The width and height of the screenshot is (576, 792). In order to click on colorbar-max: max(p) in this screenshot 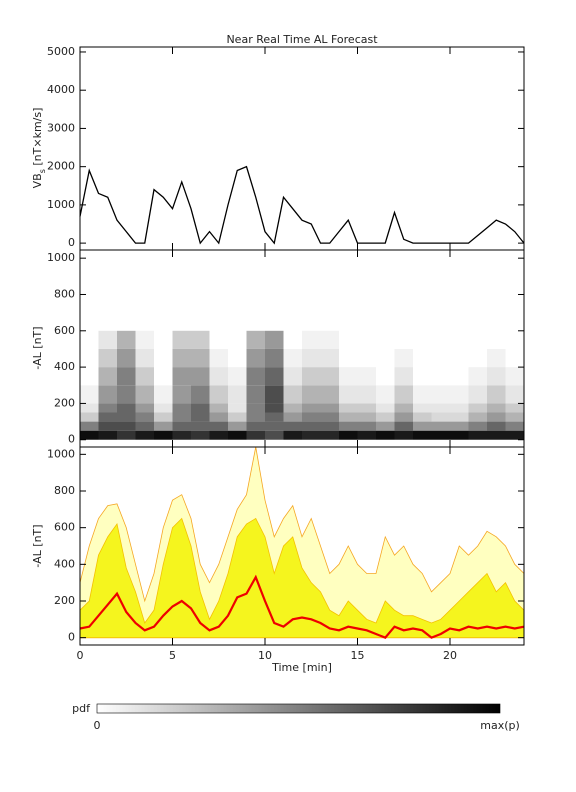, I will do `click(500, 725)`.